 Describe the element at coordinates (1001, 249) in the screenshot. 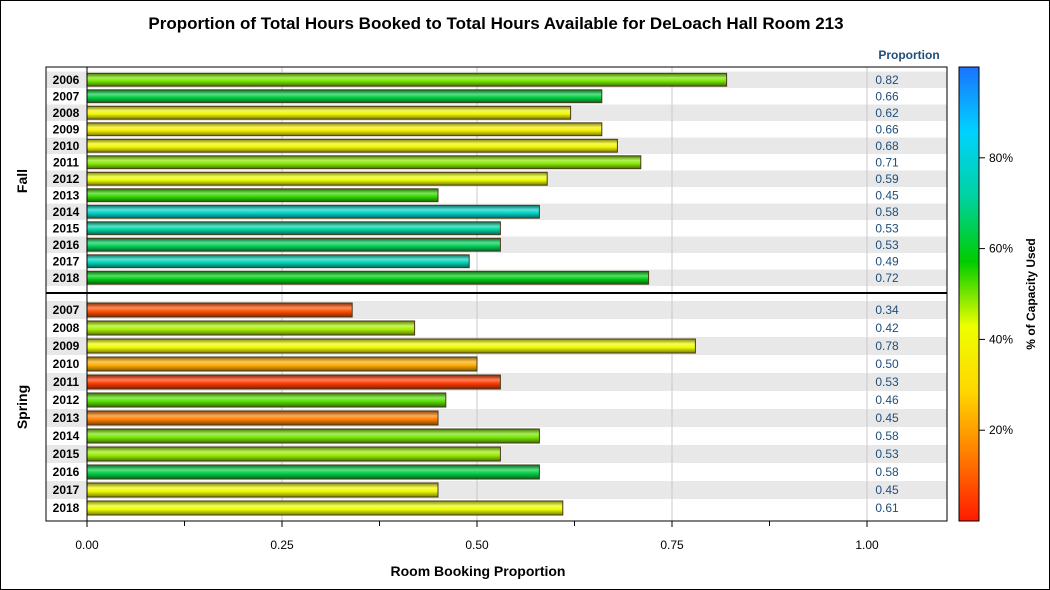

I see `colorbar-tick-label: 60%` at that location.